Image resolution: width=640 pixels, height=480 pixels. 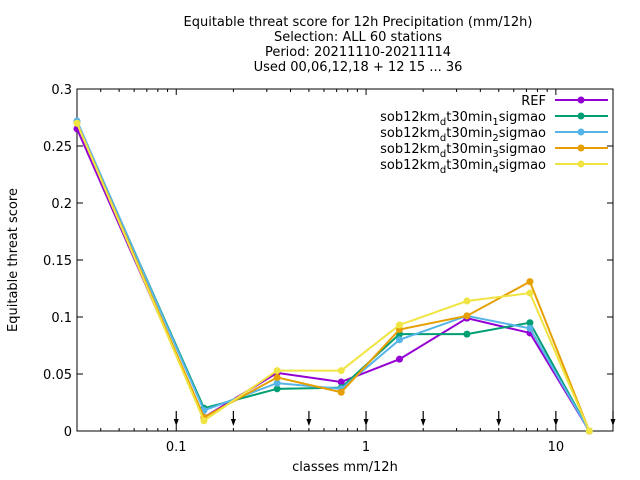 What do you see at coordinates (61, 318) in the screenshot?
I see `y-tick-label: 0.1` at bounding box center [61, 318].